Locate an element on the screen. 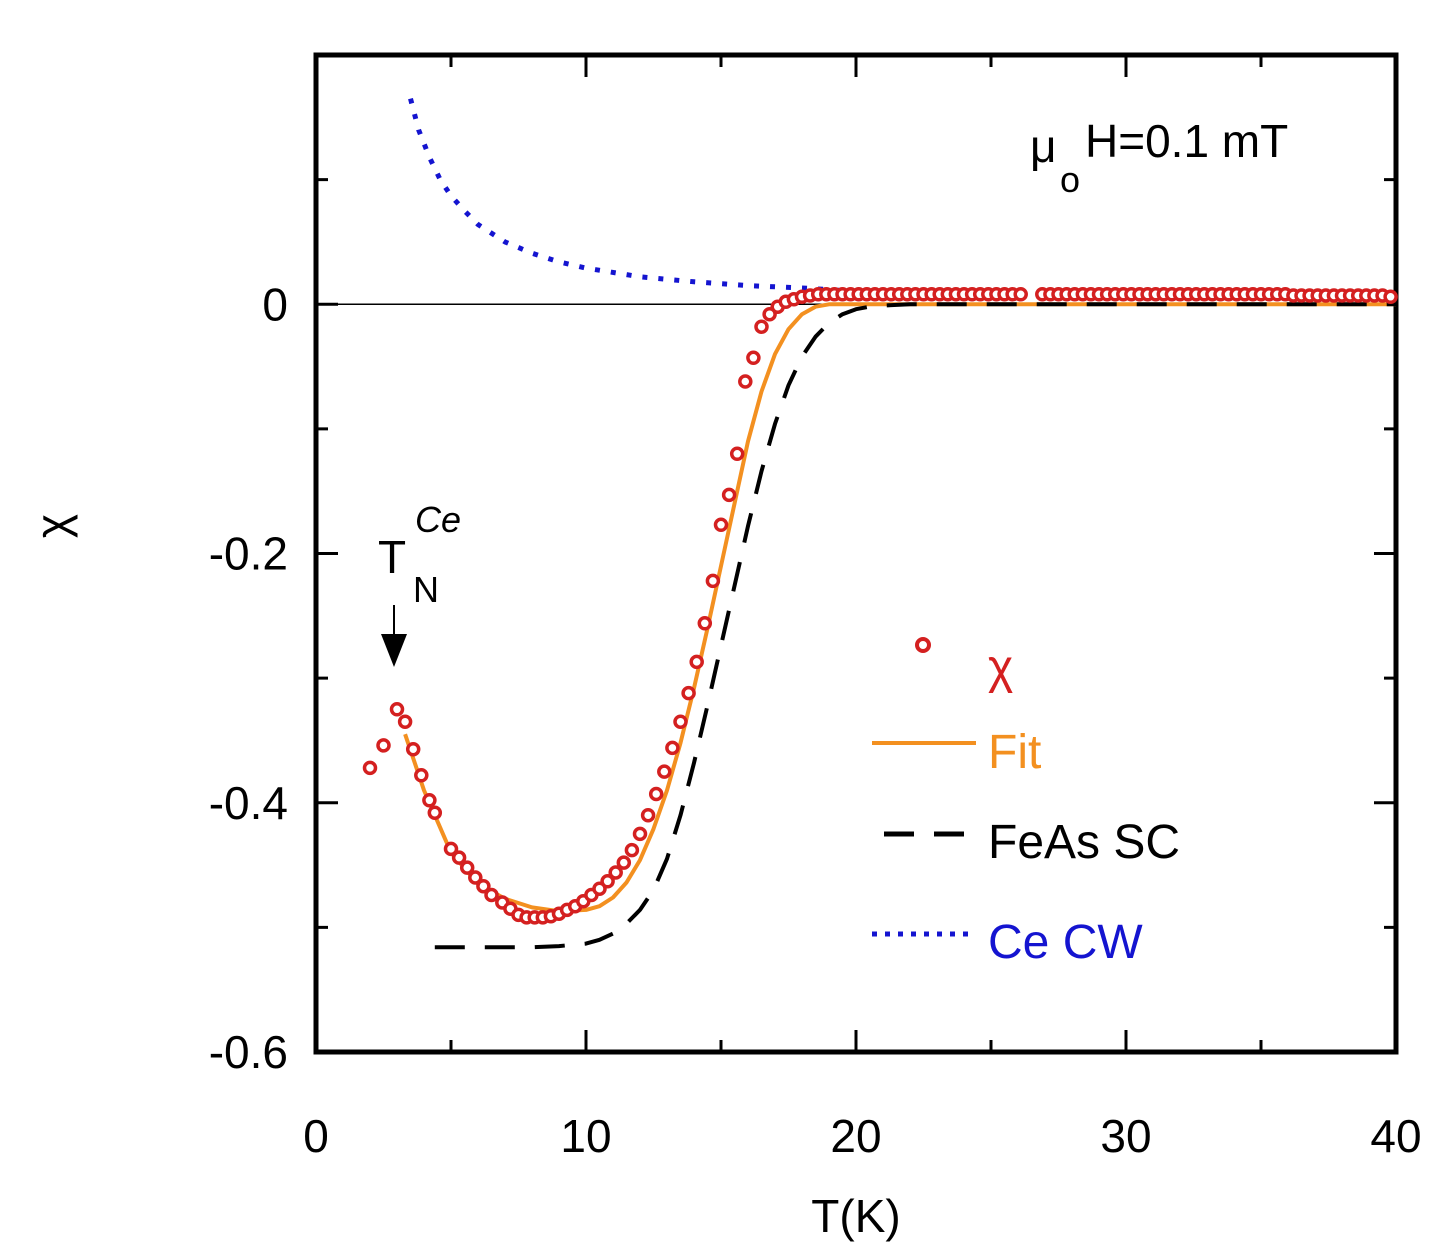 This screenshot has width=1443, height=1257. transition-annotation: T Ce N is located at coordinates (419, 583).